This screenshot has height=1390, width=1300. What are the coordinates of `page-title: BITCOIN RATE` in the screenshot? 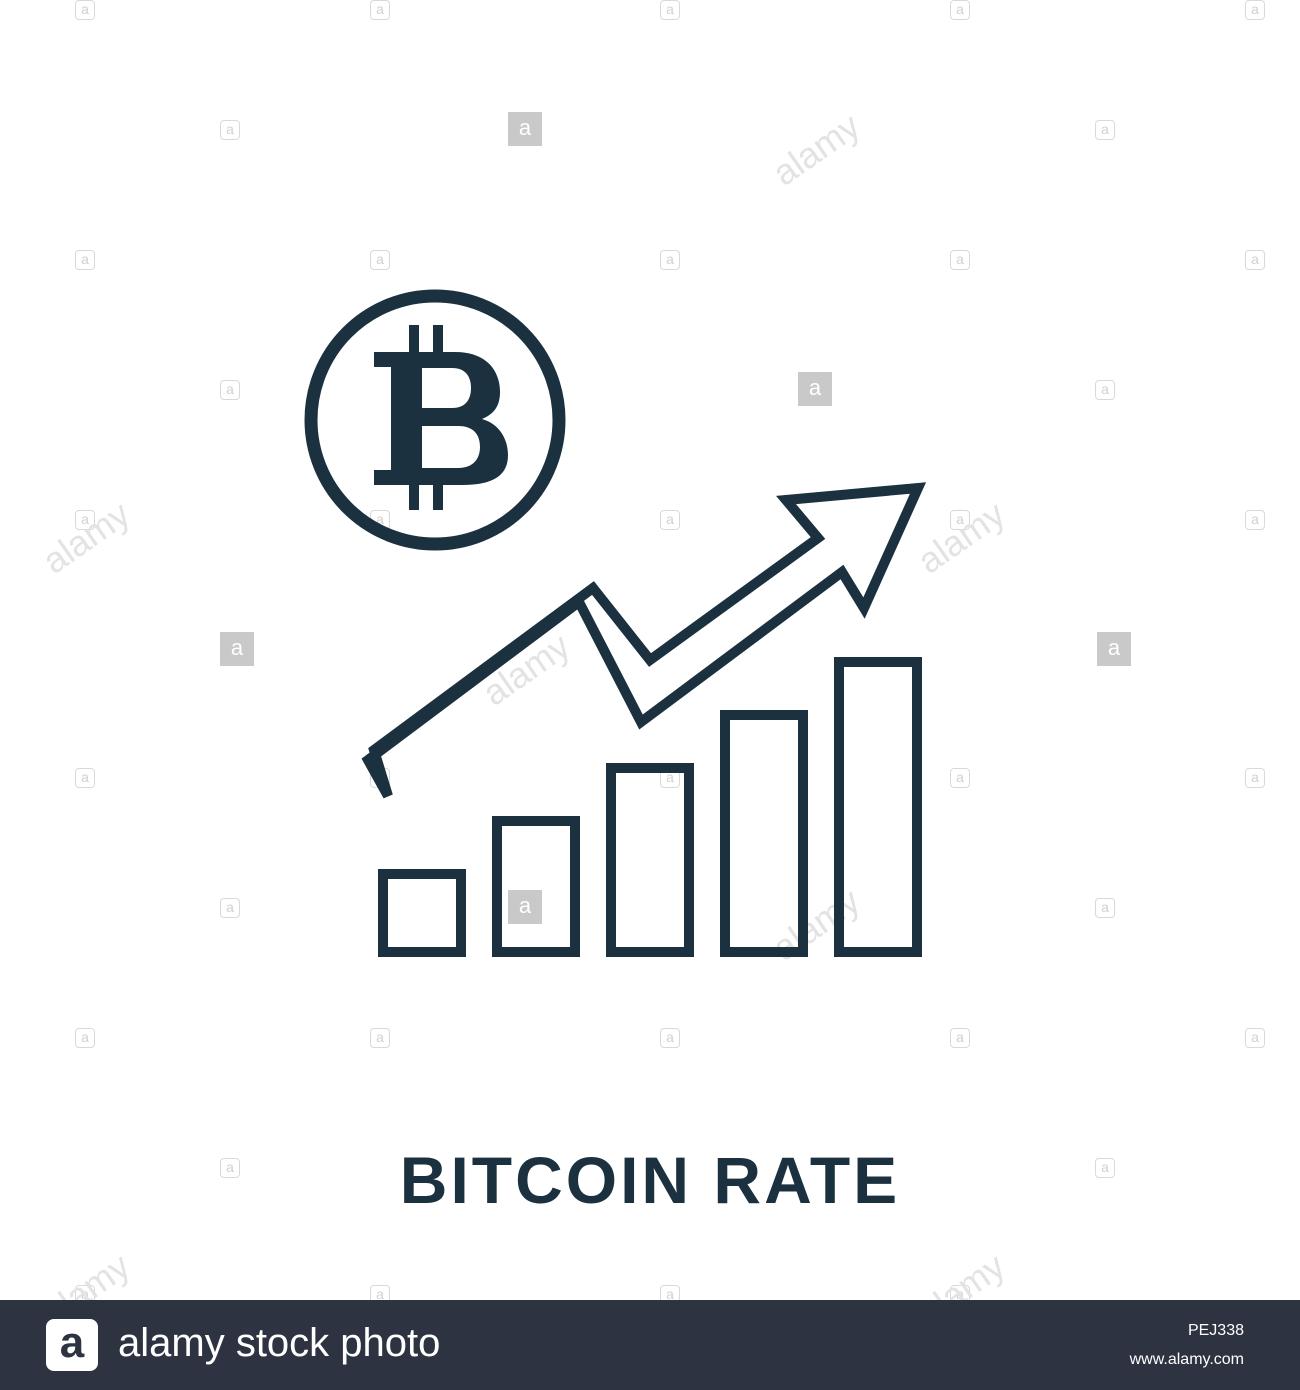 It's located at (650, 1180).